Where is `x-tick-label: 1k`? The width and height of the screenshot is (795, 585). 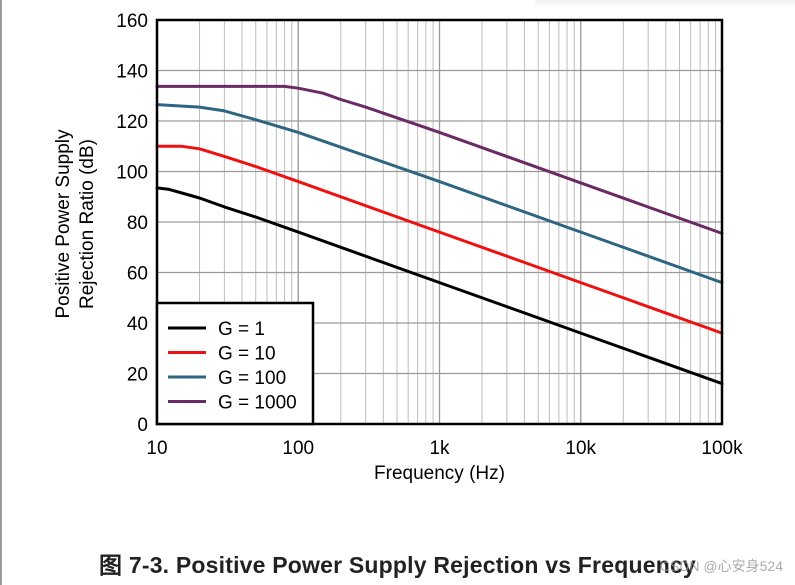 x-tick-label: 1k is located at coordinates (439, 448).